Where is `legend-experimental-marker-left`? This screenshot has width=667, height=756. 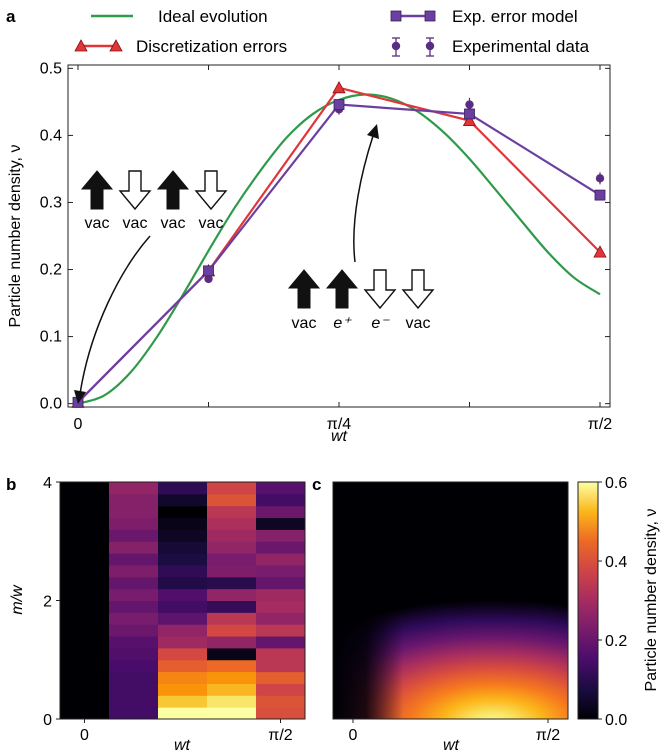
legend-experimental-marker-left is located at coordinates (396, 47).